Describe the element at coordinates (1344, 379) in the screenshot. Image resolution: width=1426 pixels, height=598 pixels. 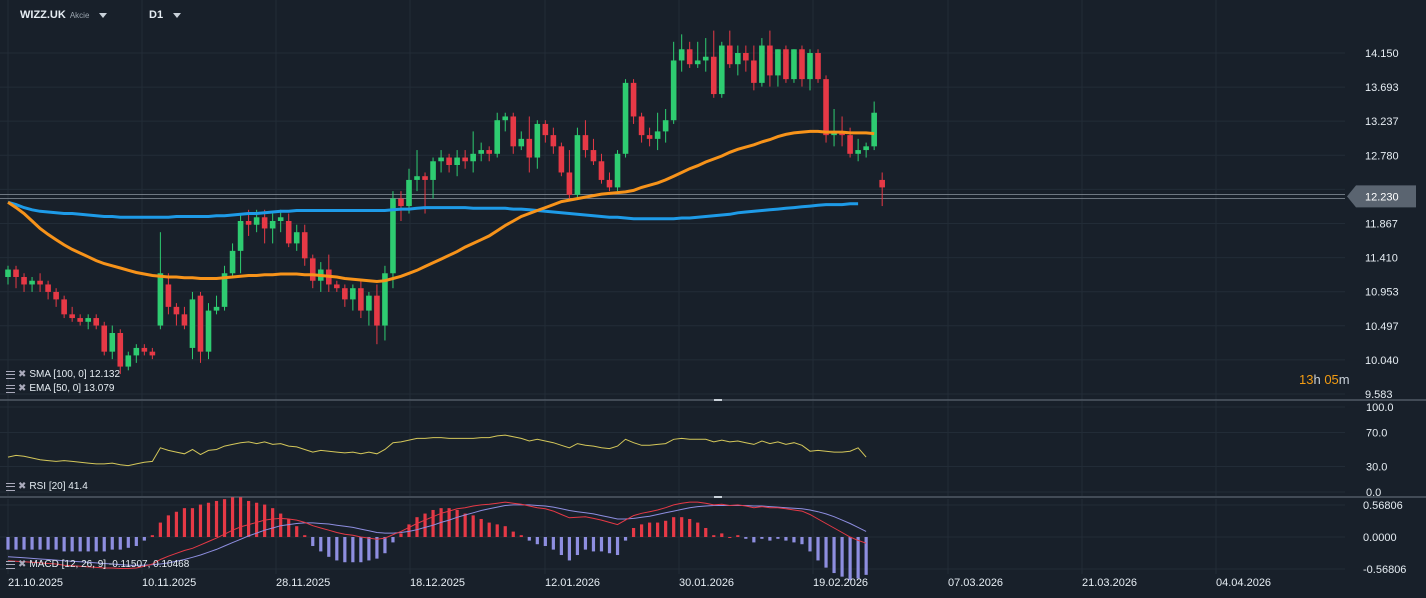
I see `countdown-m-unit: m` at that location.